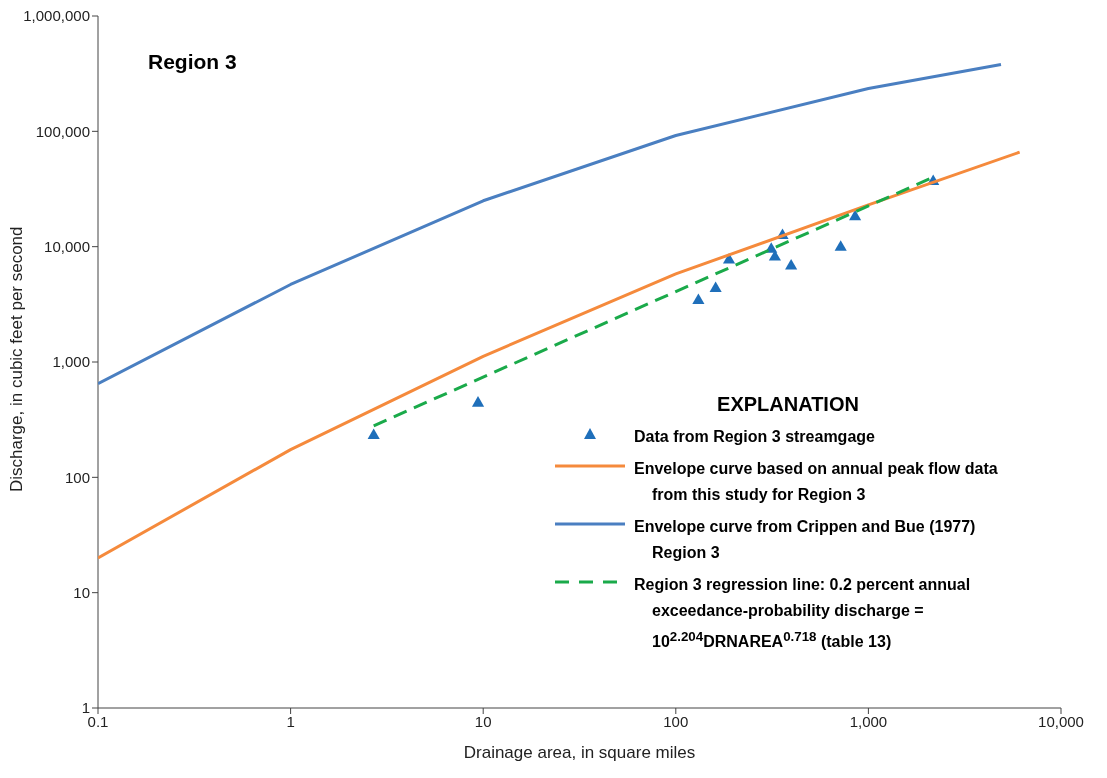 Image resolution: width=1107 pixels, height=778 pixels. I want to click on text: Region 3, so click(192, 62).